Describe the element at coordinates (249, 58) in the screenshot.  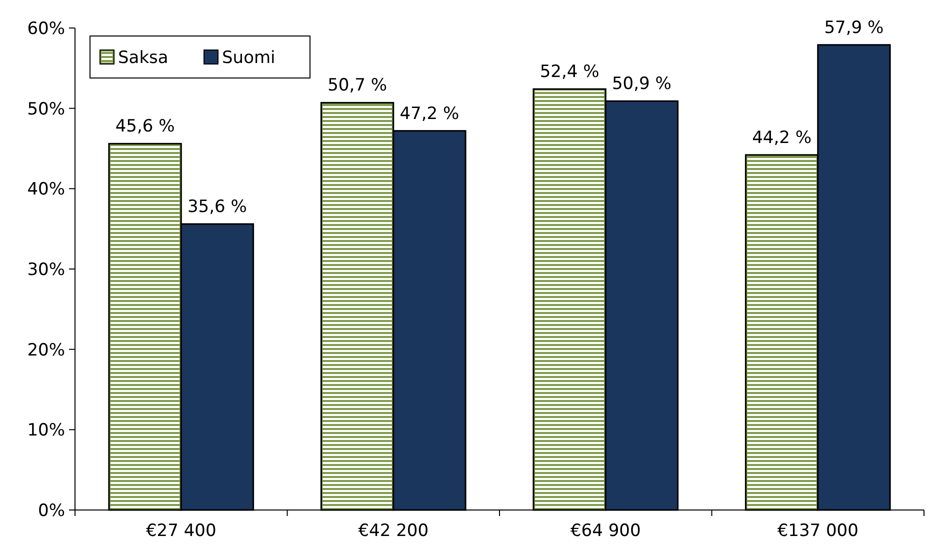
I see `legend-label: Suomi` at that location.